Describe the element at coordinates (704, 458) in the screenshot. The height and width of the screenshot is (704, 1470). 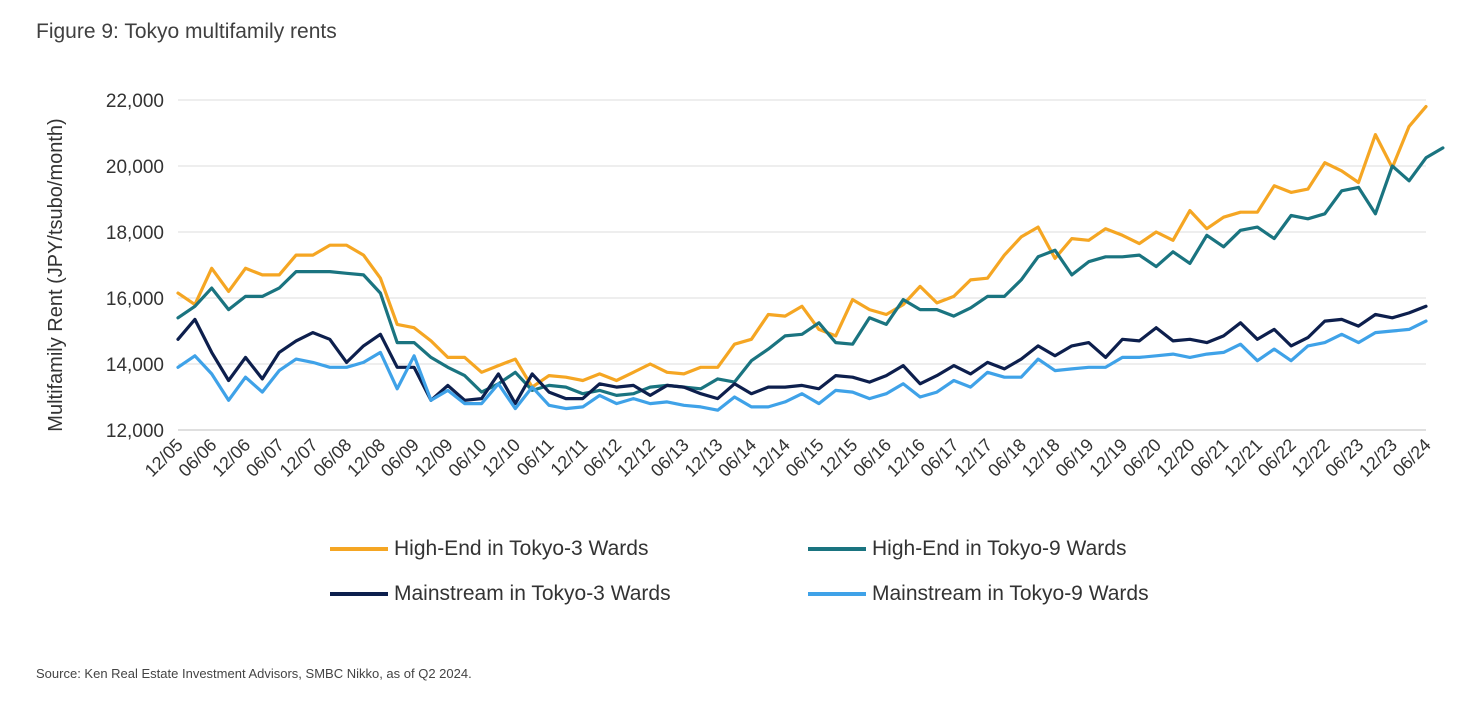
I see `x-tick-label: 12/13` at that location.